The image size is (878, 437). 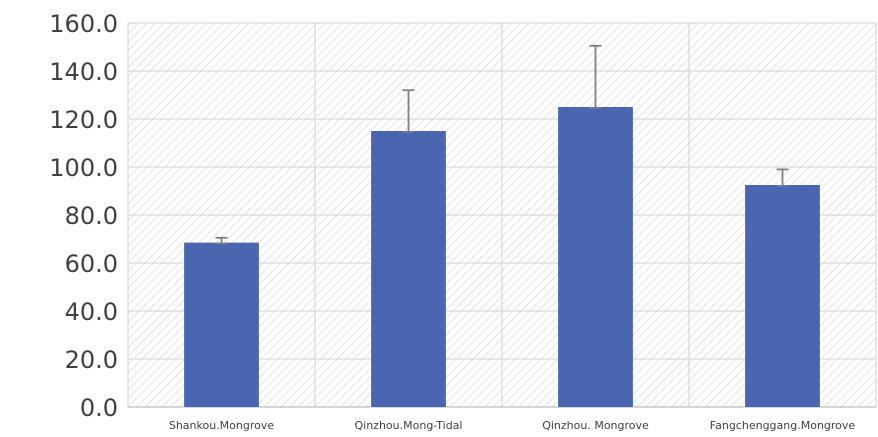 I want to click on y-axis: 0.0 20.0 40.0 60.0 80.0 100.0 120.0 140.0 160.0, so click(x=83, y=216).